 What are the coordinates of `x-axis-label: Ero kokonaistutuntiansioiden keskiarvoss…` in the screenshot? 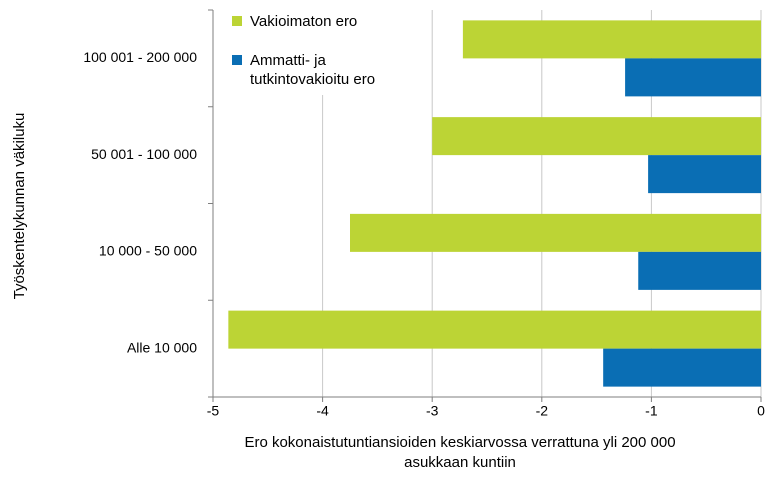 It's located at (459, 442).